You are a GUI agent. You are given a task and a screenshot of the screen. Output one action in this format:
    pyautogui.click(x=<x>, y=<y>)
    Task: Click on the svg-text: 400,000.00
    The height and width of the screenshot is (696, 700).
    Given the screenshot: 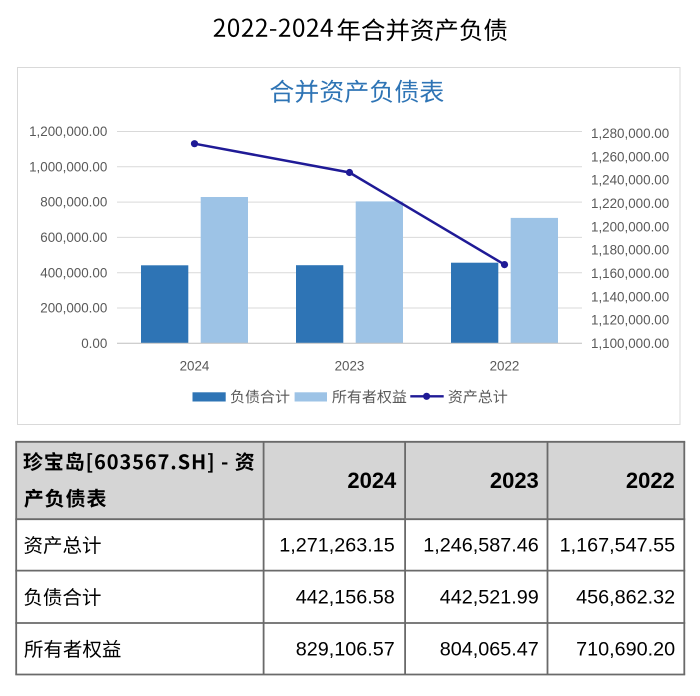 What is the action you would take?
    pyautogui.click(x=73, y=272)
    